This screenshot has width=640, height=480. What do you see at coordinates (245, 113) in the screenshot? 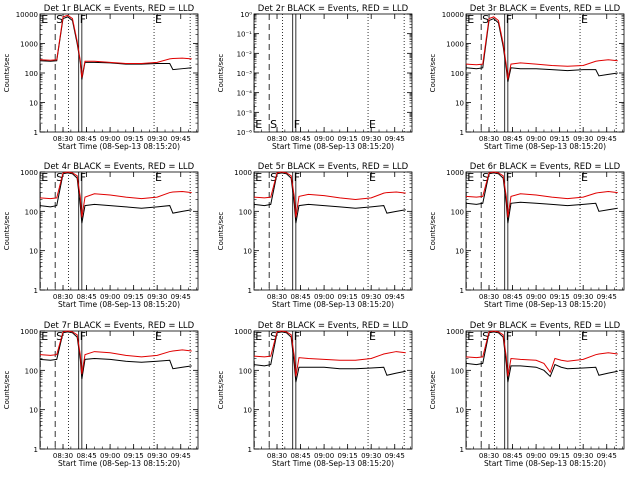
I see `y-tick-label: 10⁻⁵` at bounding box center [245, 113].